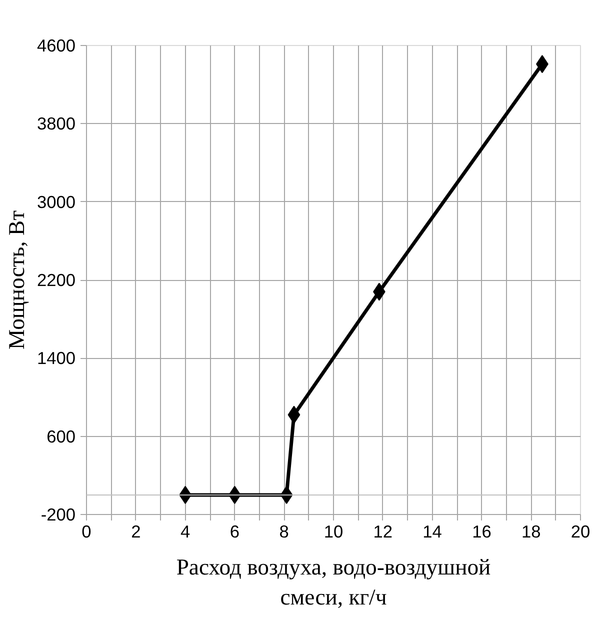 Image resolution: width=605 pixels, height=617 pixels. What do you see at coordinates (531, 532) in the screenshot?
I see `x-tick-label: 18` at bounding box center [531, 532].